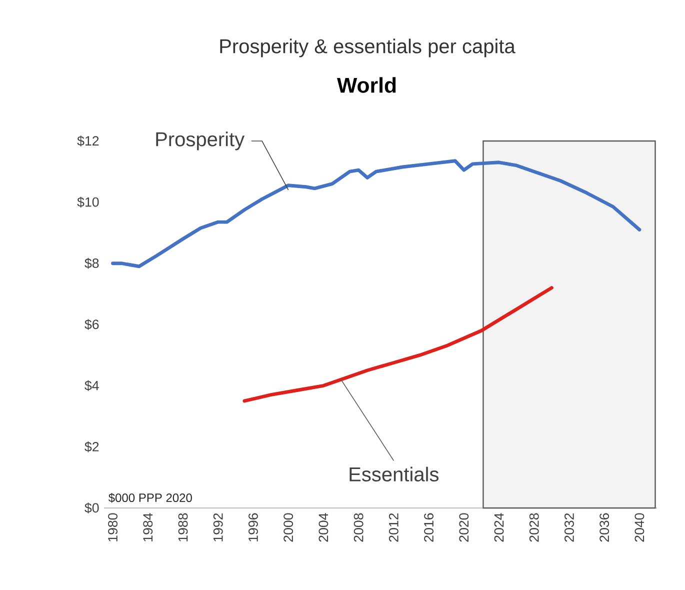 This screenshot has width=685, height=590. I want to click on x-tick-label: 2008, so click(359, 527).